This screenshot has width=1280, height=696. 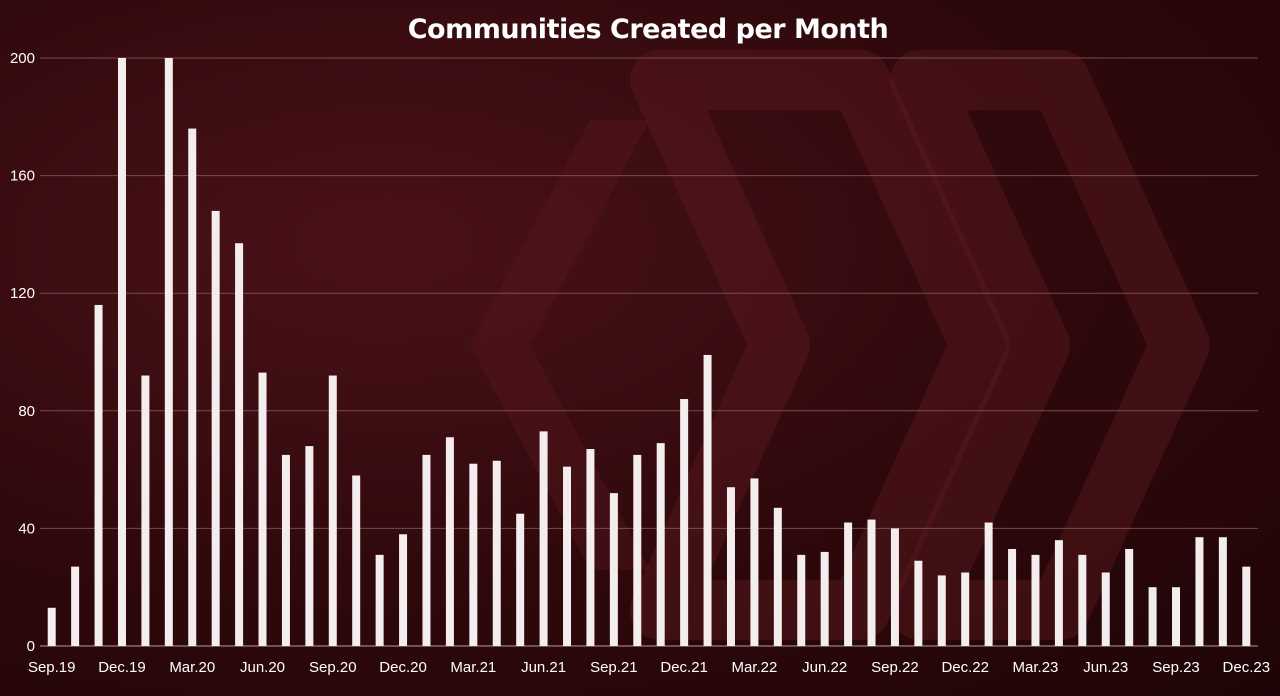 I want to click on x-tick-label: Dec.23, so click(x=1247, y=667).